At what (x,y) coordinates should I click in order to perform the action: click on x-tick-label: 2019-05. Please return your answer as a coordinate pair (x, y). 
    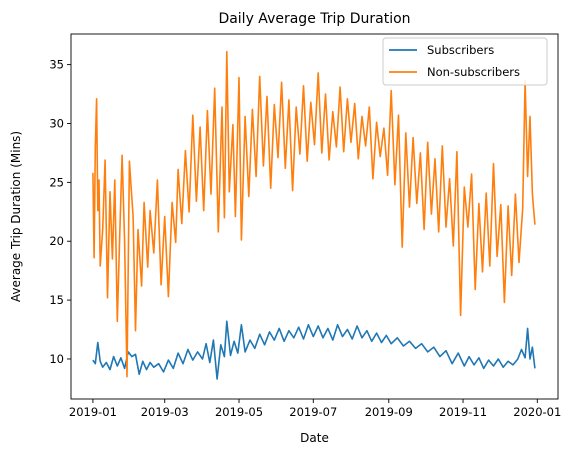
    Looking at the image, I should click on (239, 412).